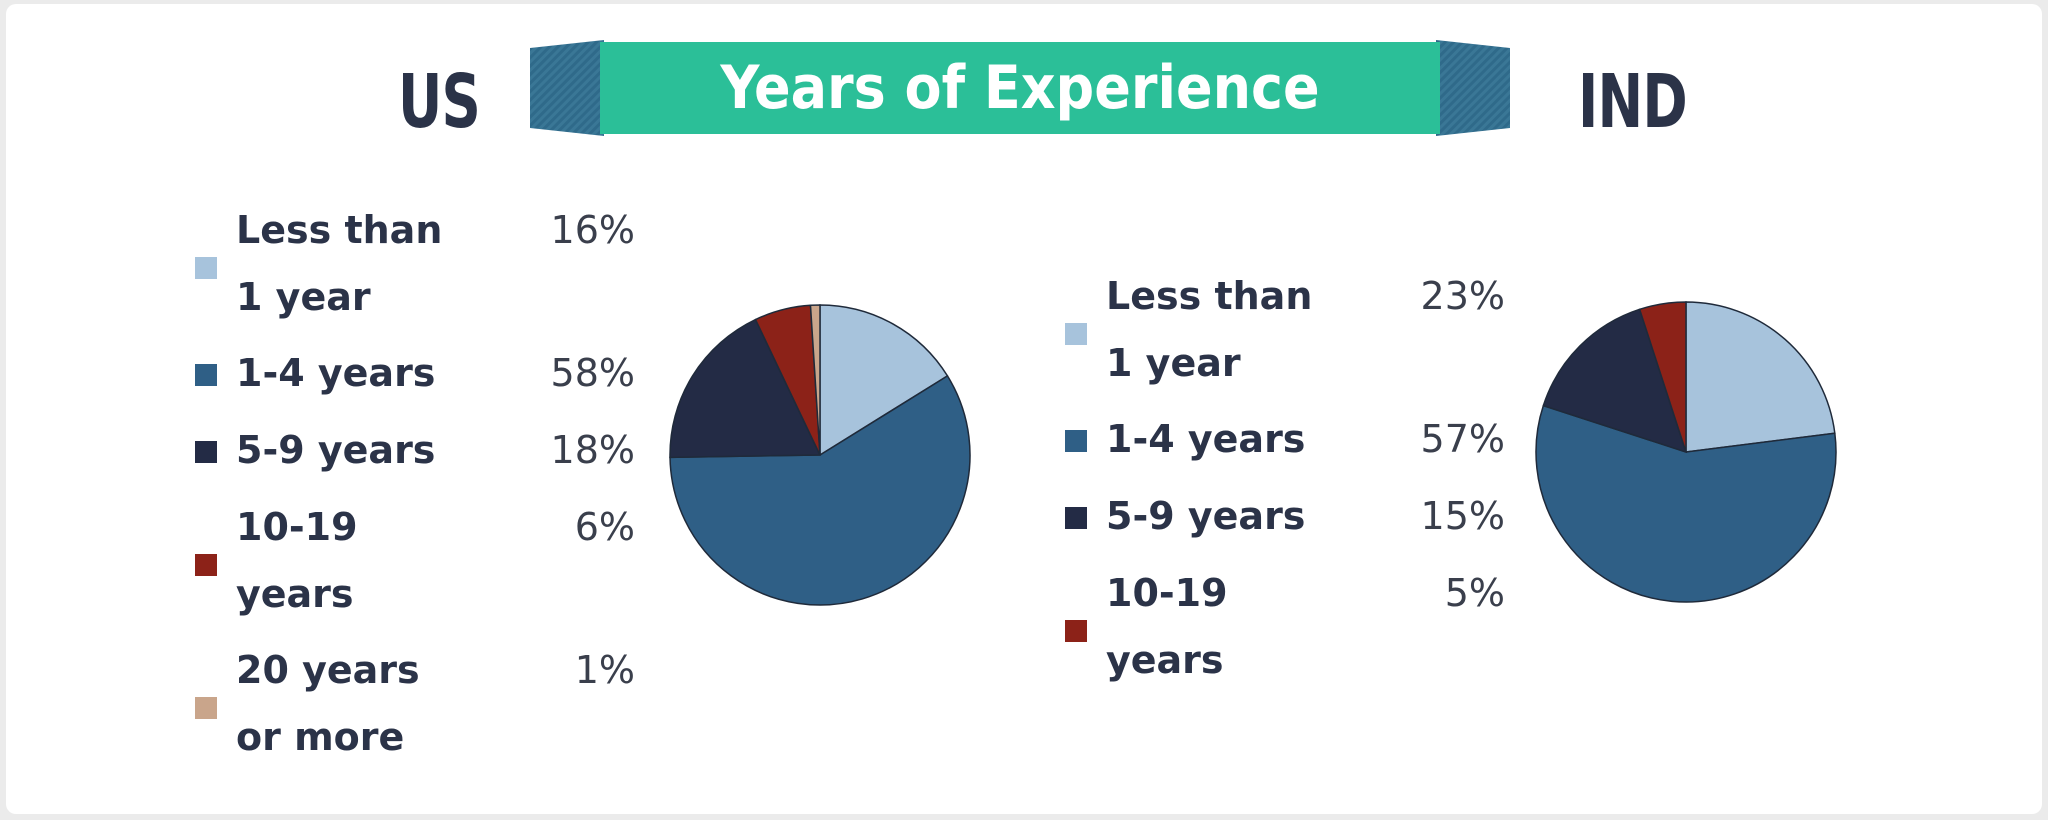 The height and width of the screenshot is (820, 2048). Describe the element at coordinates (592, 373) in the screenshot. I see `legend-value: 58%` at that location.